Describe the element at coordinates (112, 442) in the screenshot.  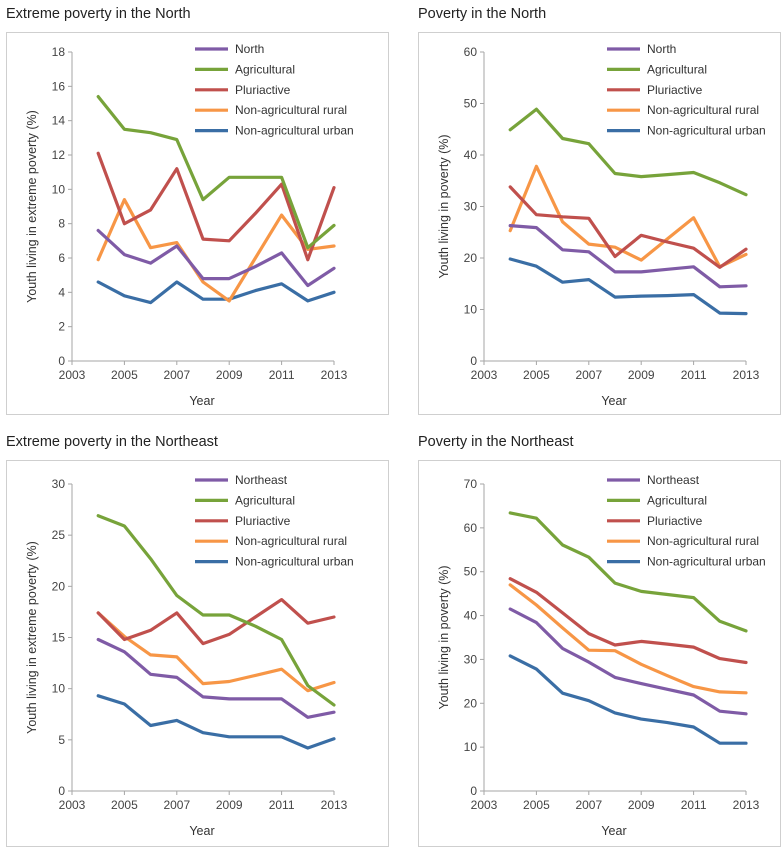
I see `chart-title: Extreme poverty in the Northeast` at that location.